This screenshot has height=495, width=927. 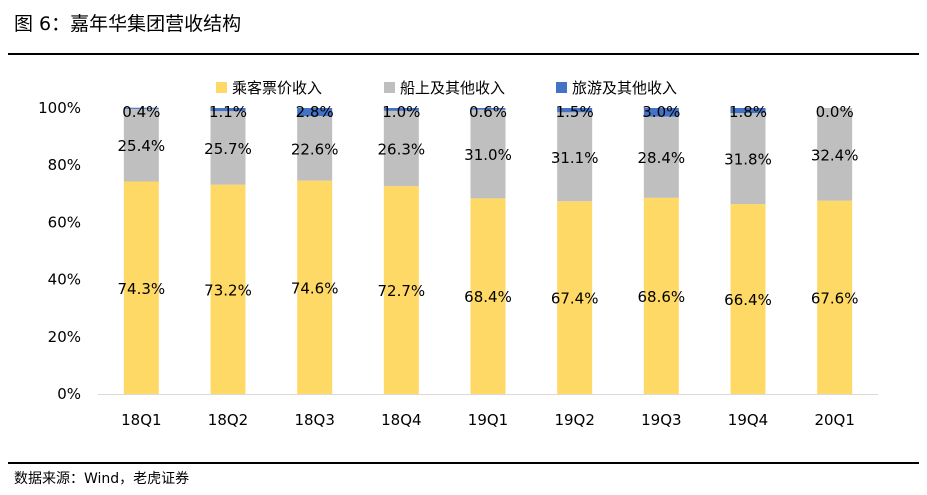 I want to click on data-label: 0.0%, so click(x=835, y=112).